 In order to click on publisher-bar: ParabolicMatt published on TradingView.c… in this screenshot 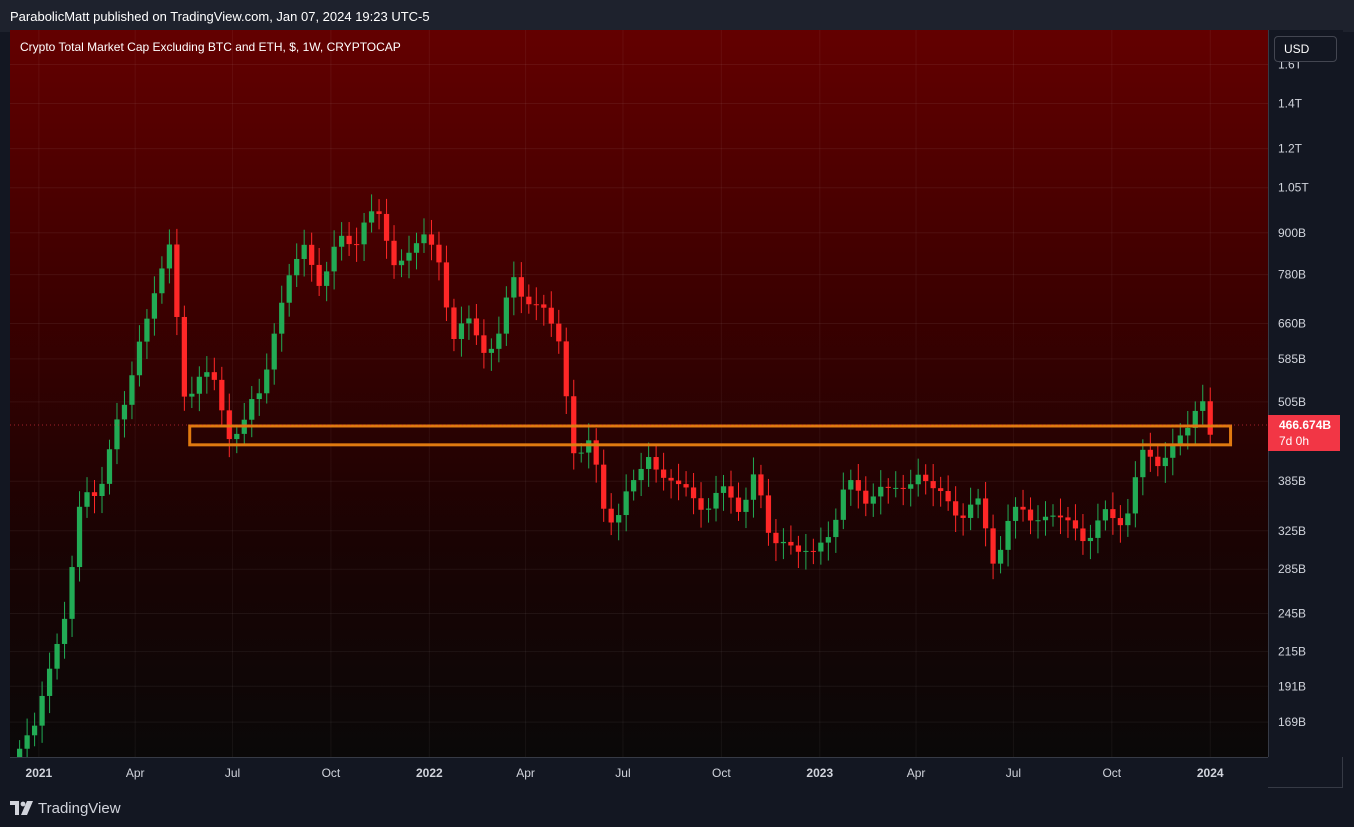, I will do `click(677, 16)`.